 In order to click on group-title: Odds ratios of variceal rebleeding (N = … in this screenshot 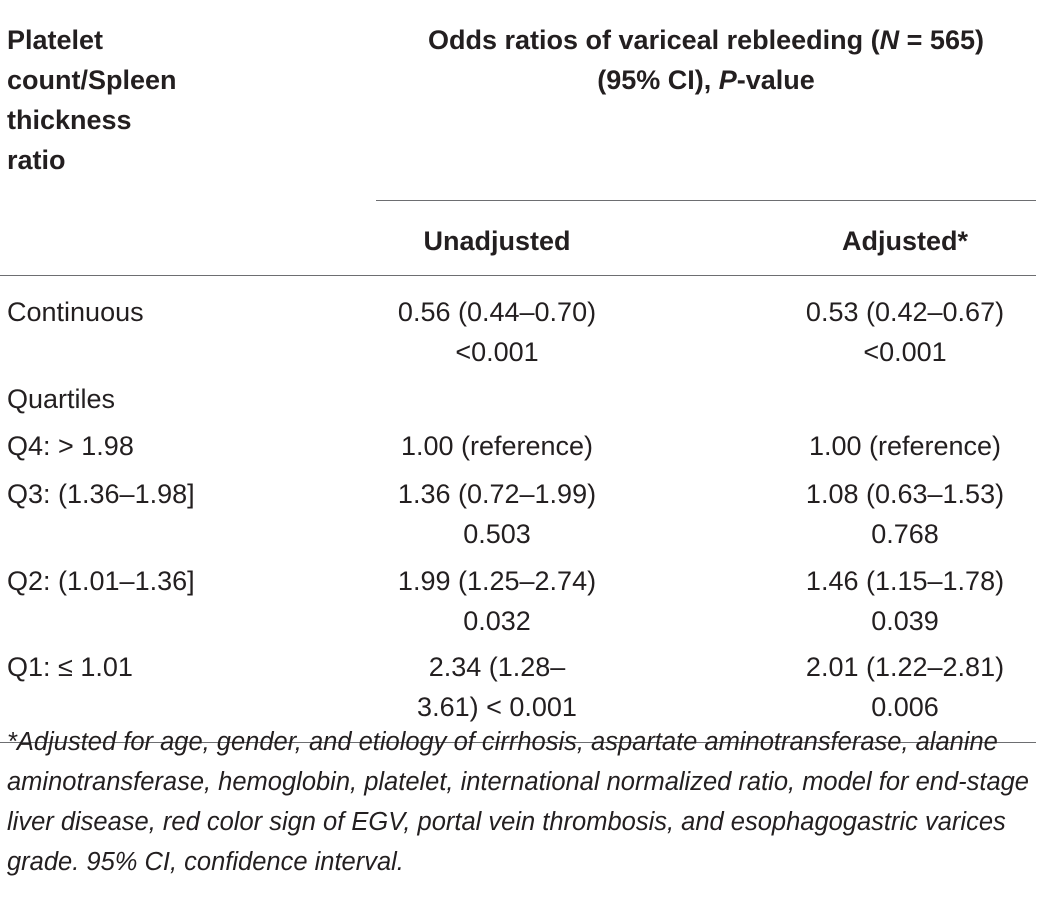, I will do `click(706, 40)`.